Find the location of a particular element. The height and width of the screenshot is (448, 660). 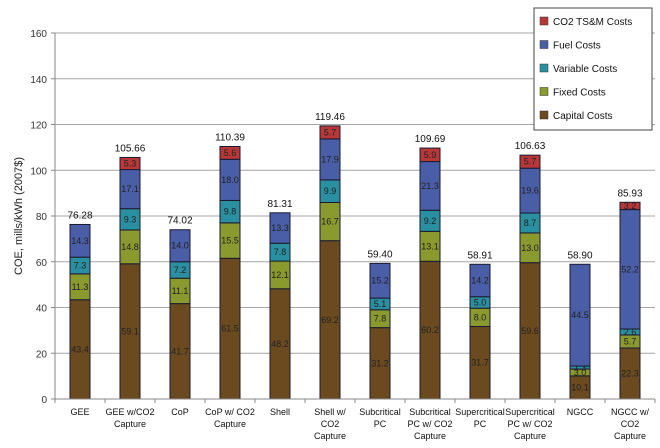

segment-label: 12.1 is located at coordinates (280, 275).